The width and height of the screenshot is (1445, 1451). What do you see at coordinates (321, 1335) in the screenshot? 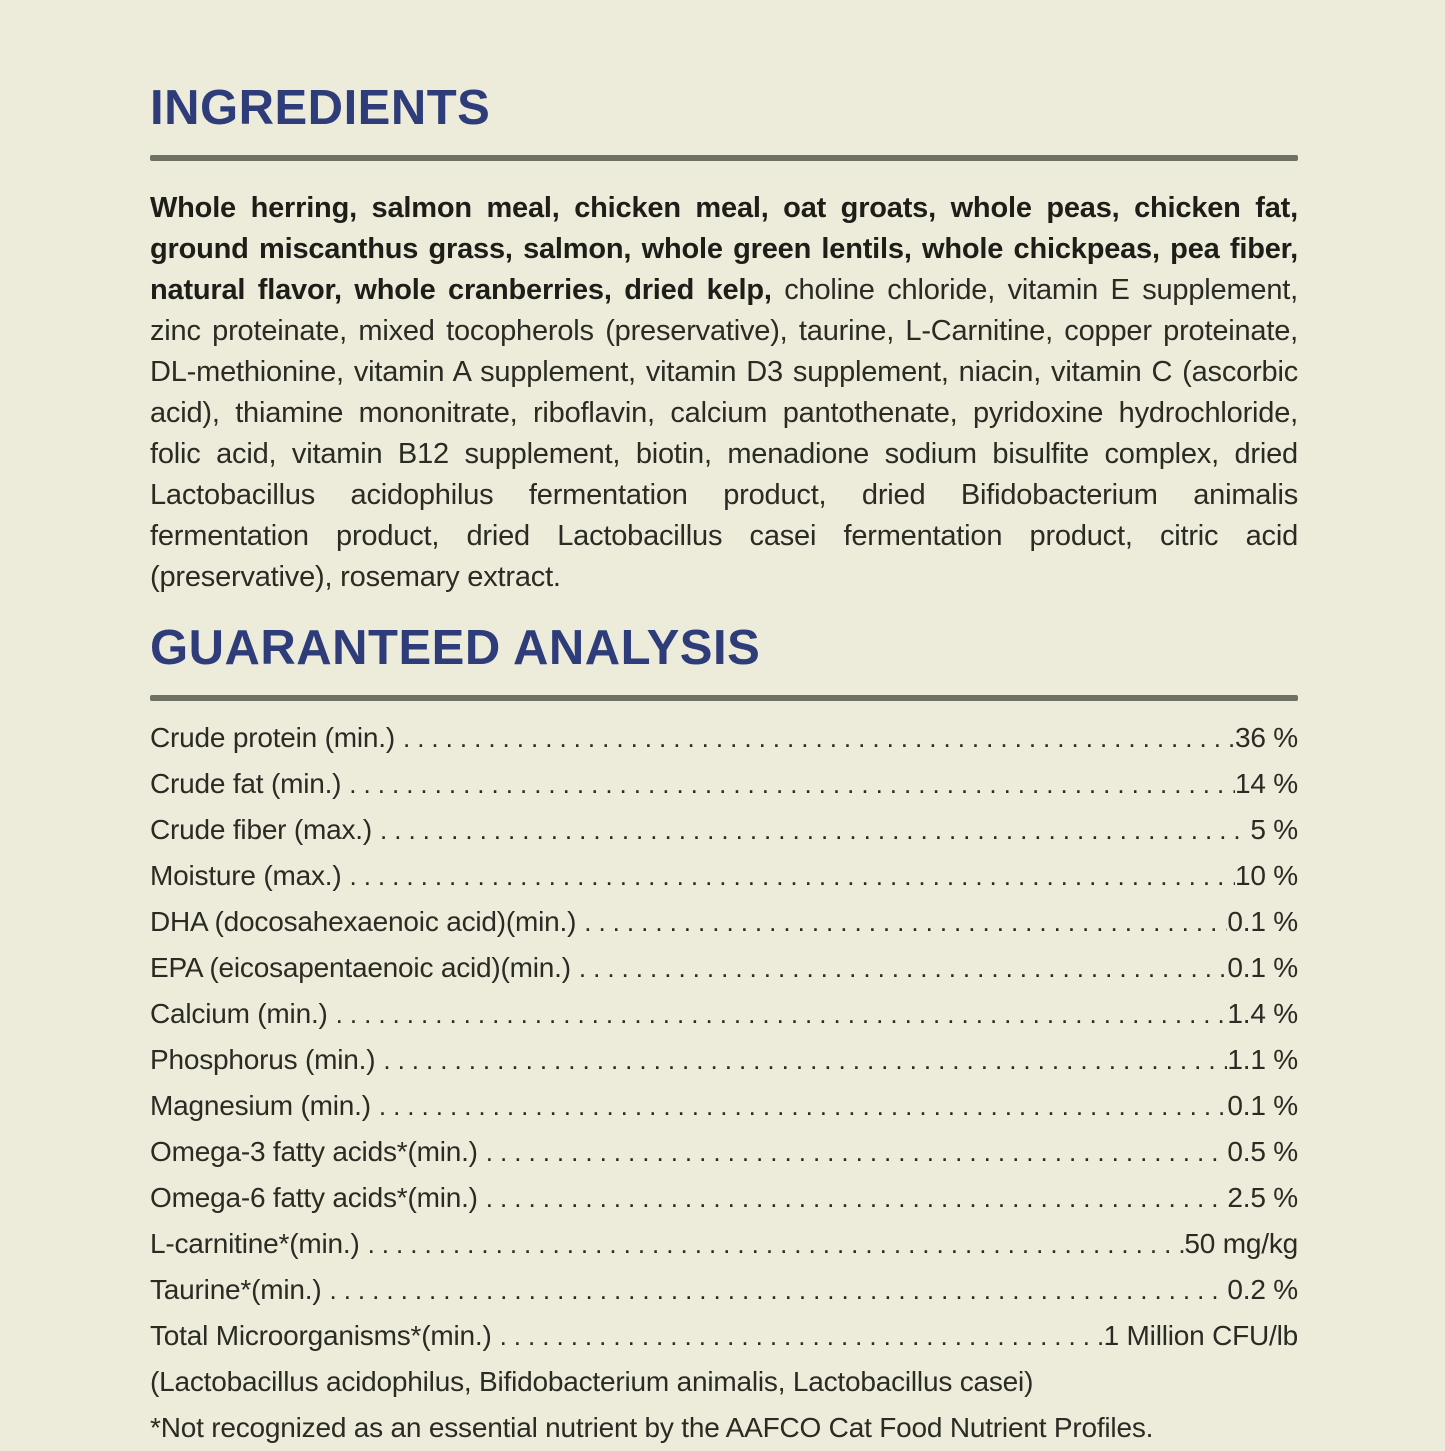
I see `analysis-row-label: Total Microorganisms*(min.)` at bounding box center [321, 1335].